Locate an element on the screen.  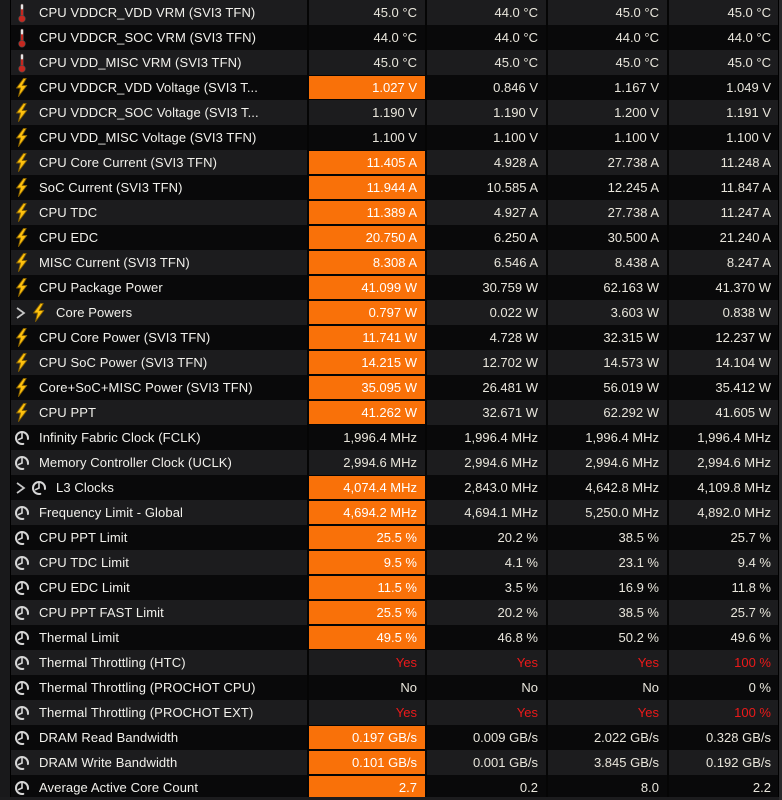
right-edge-scrollbar-track is located at coordinates (780, 400).